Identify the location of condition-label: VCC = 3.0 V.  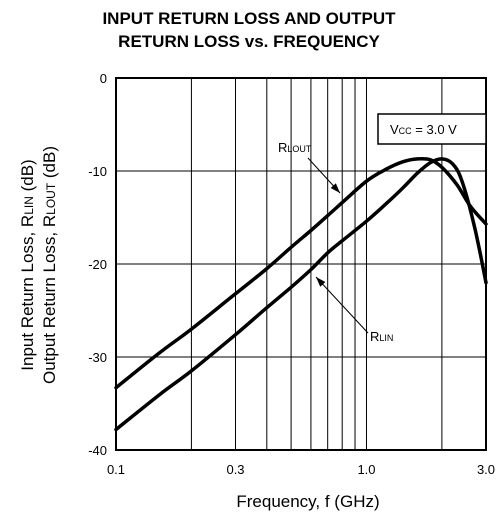
(423, 129).